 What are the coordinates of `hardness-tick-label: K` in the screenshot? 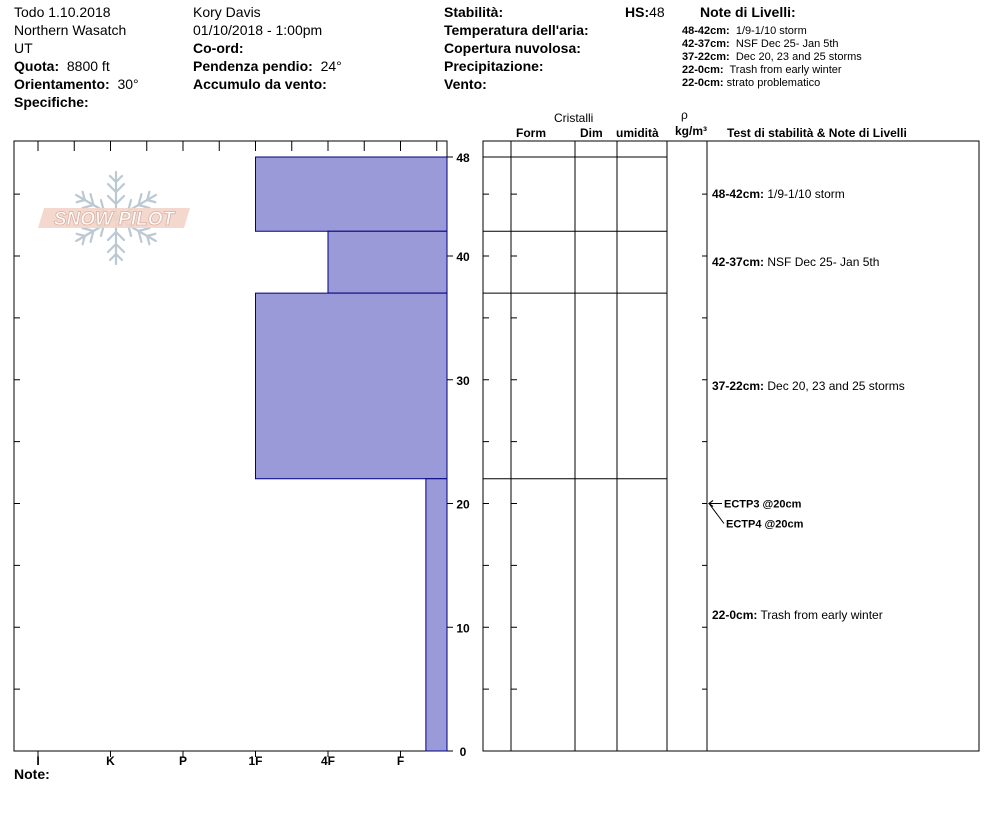 It's located at (110, 761).